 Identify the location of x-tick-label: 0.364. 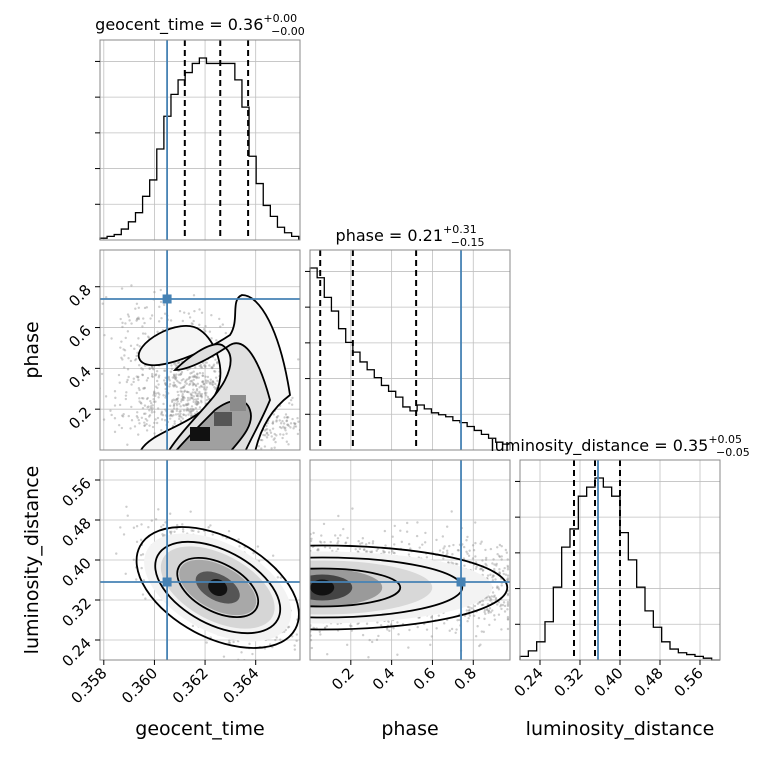
(240, 685).